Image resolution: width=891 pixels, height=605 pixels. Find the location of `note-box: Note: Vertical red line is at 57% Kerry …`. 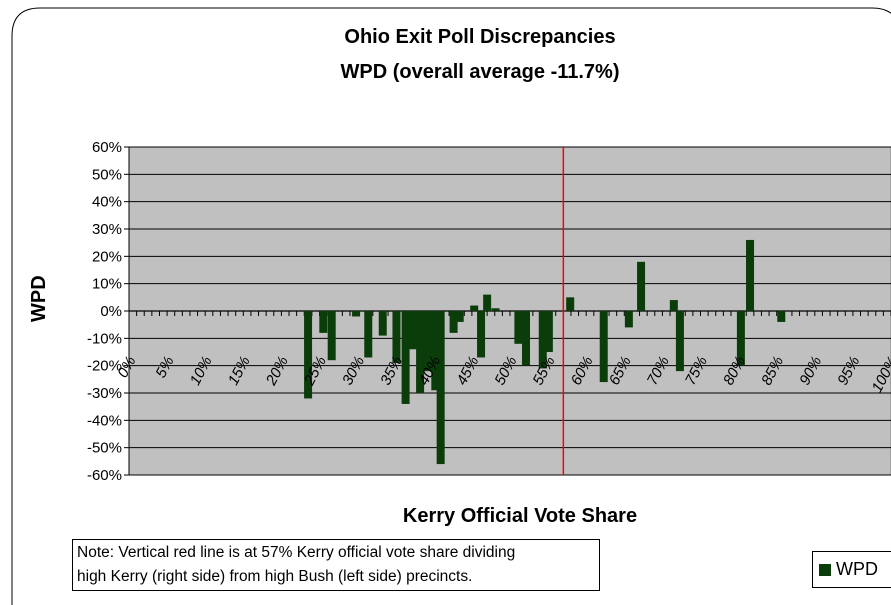

note-box: Note: Vertical red line is at 57% Kerry … is located at coordinates (336, 565).